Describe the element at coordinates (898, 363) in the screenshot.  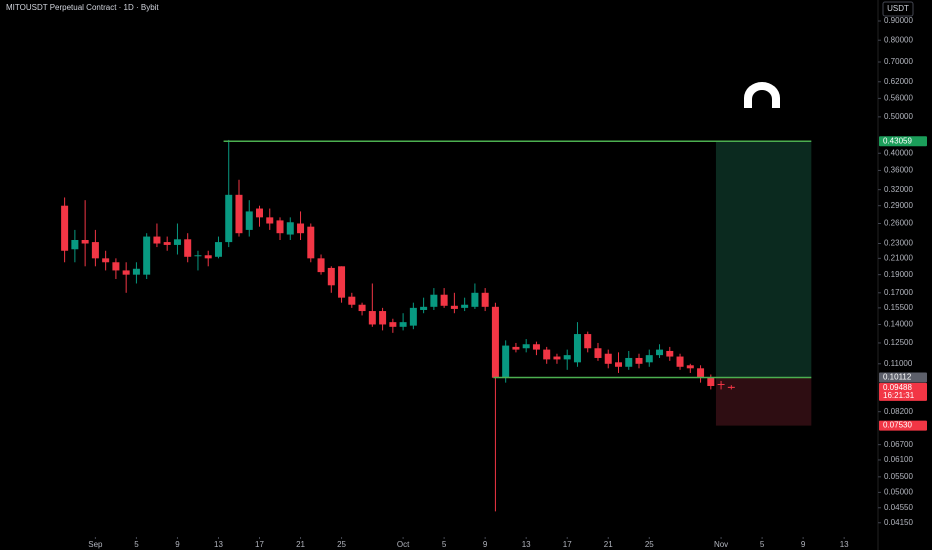
I see `y-tick-label: 0.11000` at that location.